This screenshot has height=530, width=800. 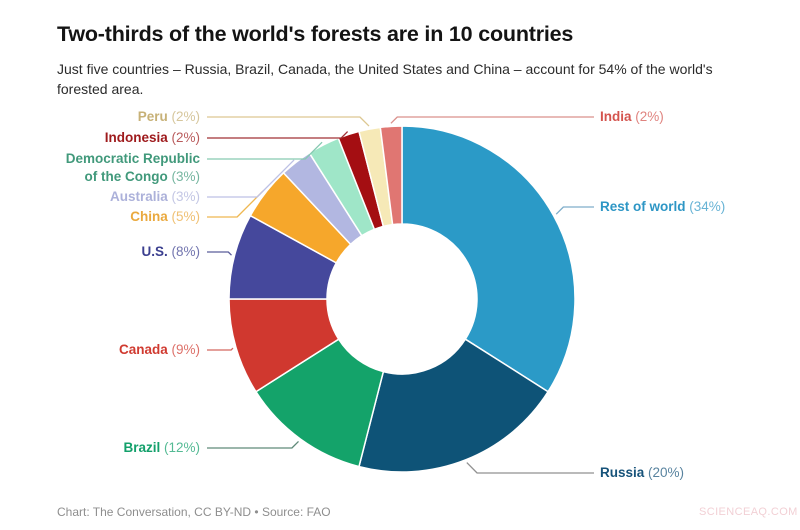 I want to click on slice-percent: (34%), so click(x=705, y=207).